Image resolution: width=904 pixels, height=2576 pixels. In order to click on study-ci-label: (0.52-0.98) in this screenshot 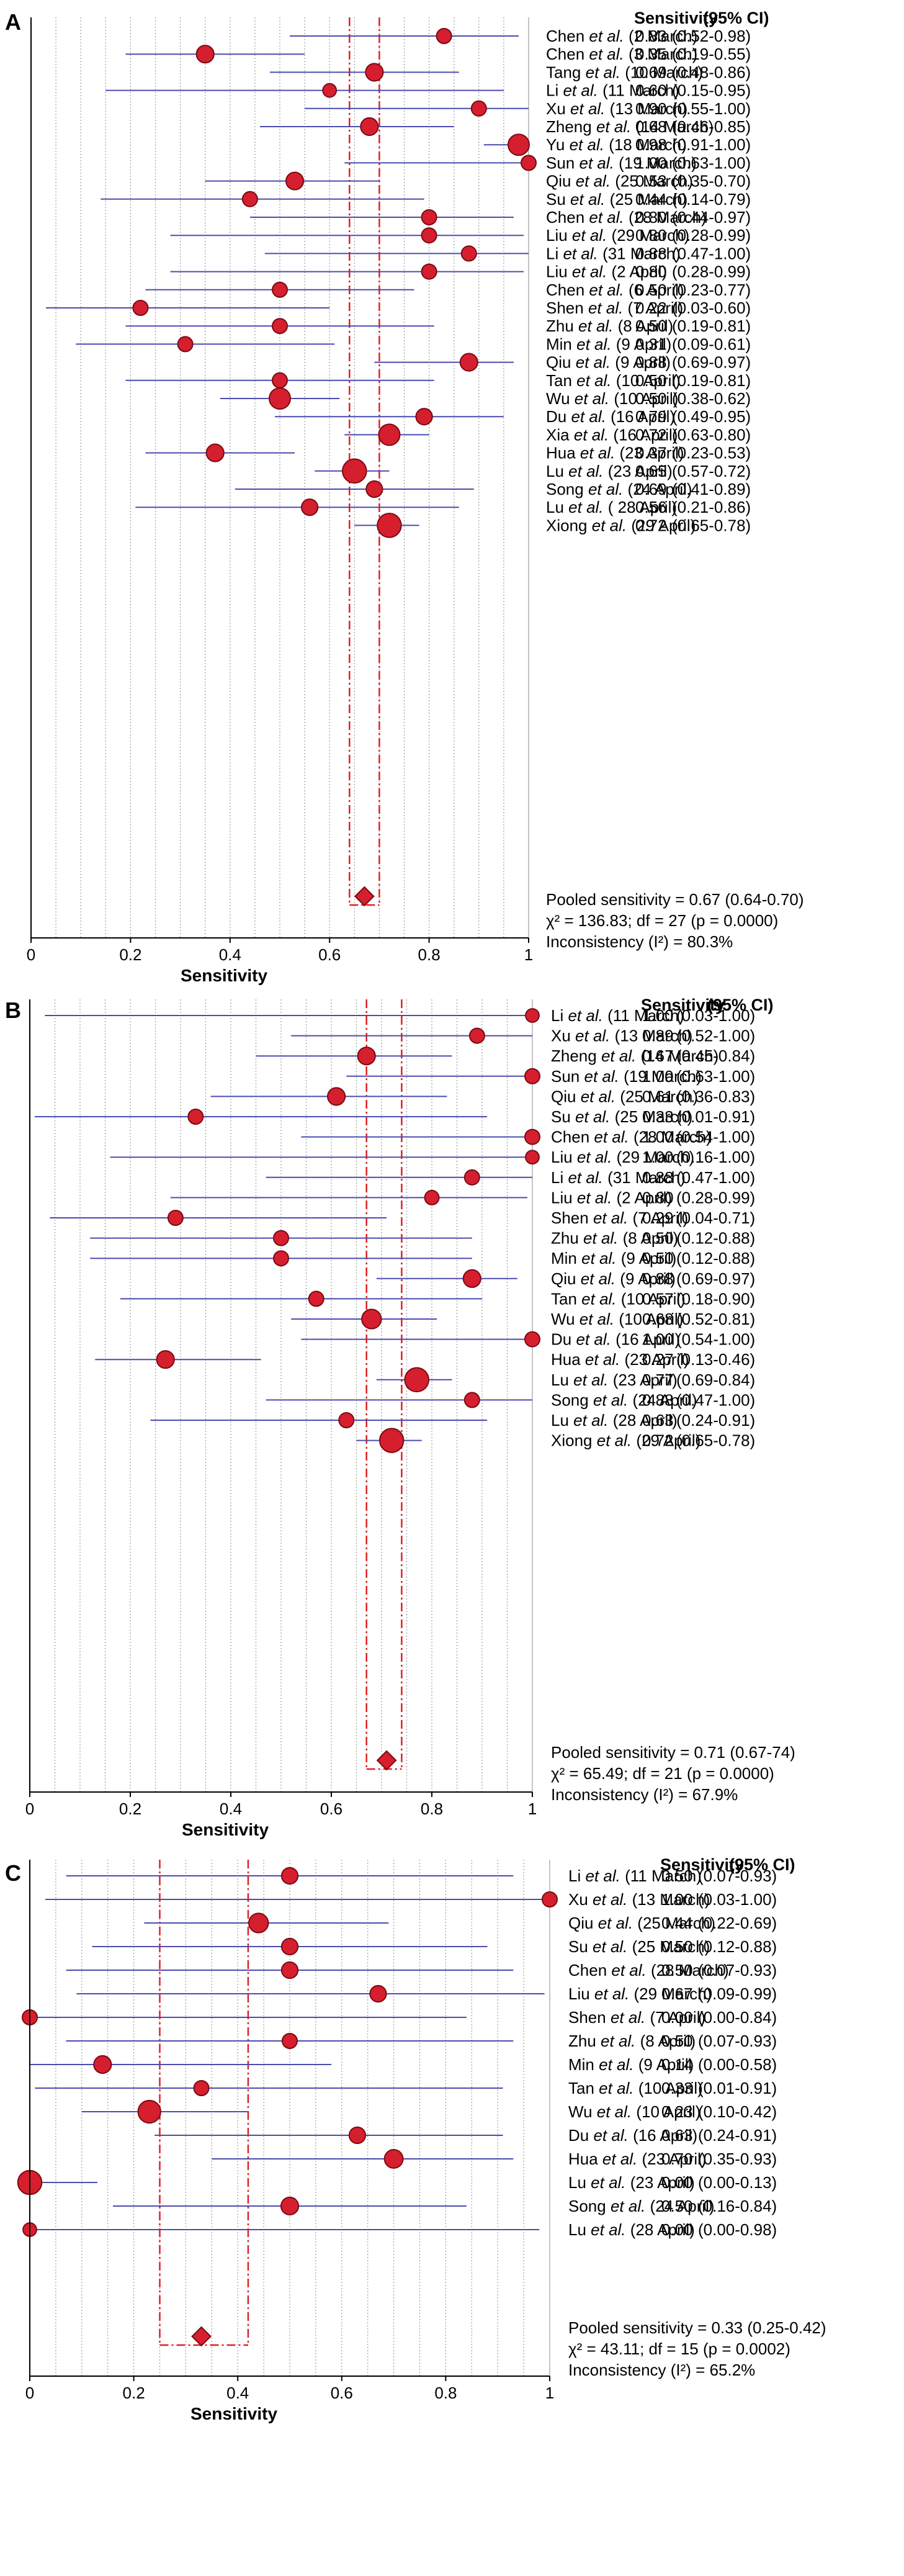, I will do `click(711, 36)`.